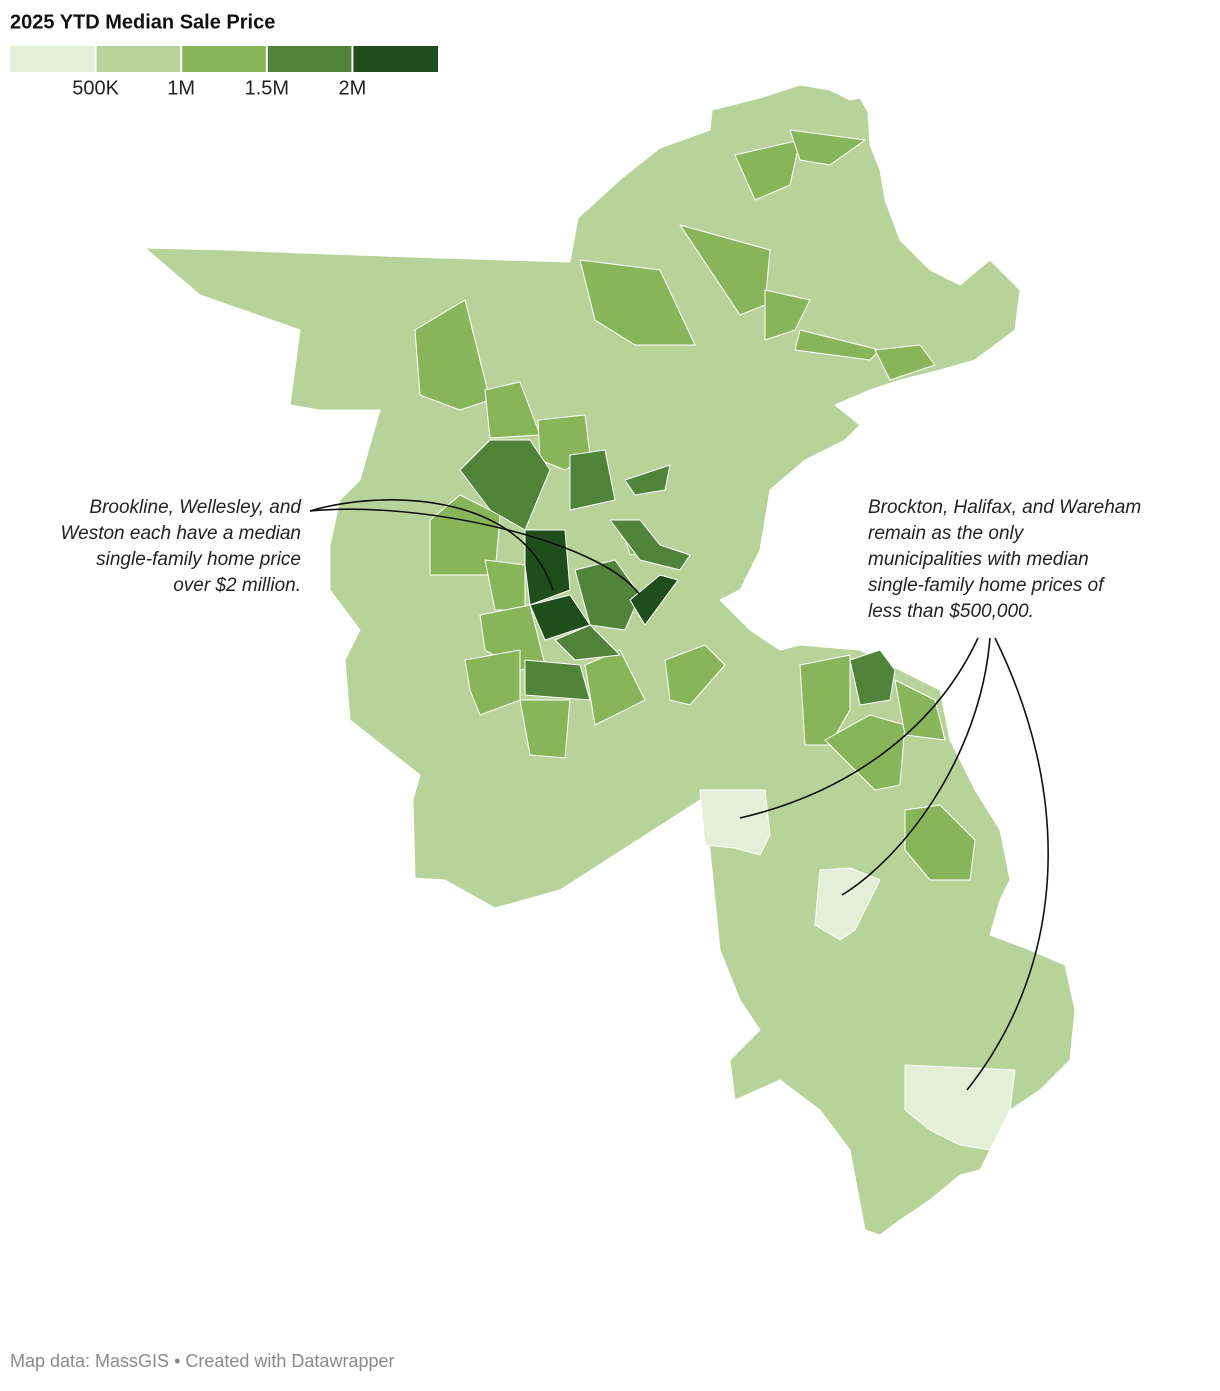  Describe the element at coordinates (181, 88) in the screenshot. I see `legend-tick-label: 1M` at that location.